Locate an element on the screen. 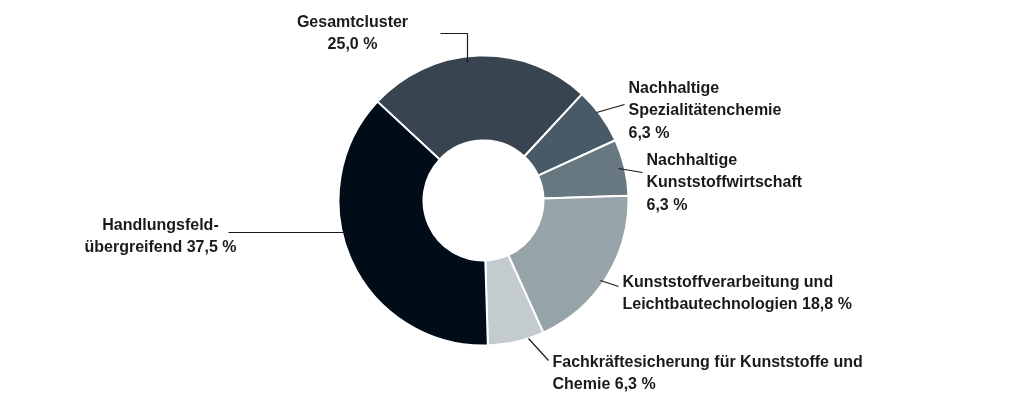  slice-label: Nachhaltige Kunststoffwirtschaft is located at coordinates (724, 170).